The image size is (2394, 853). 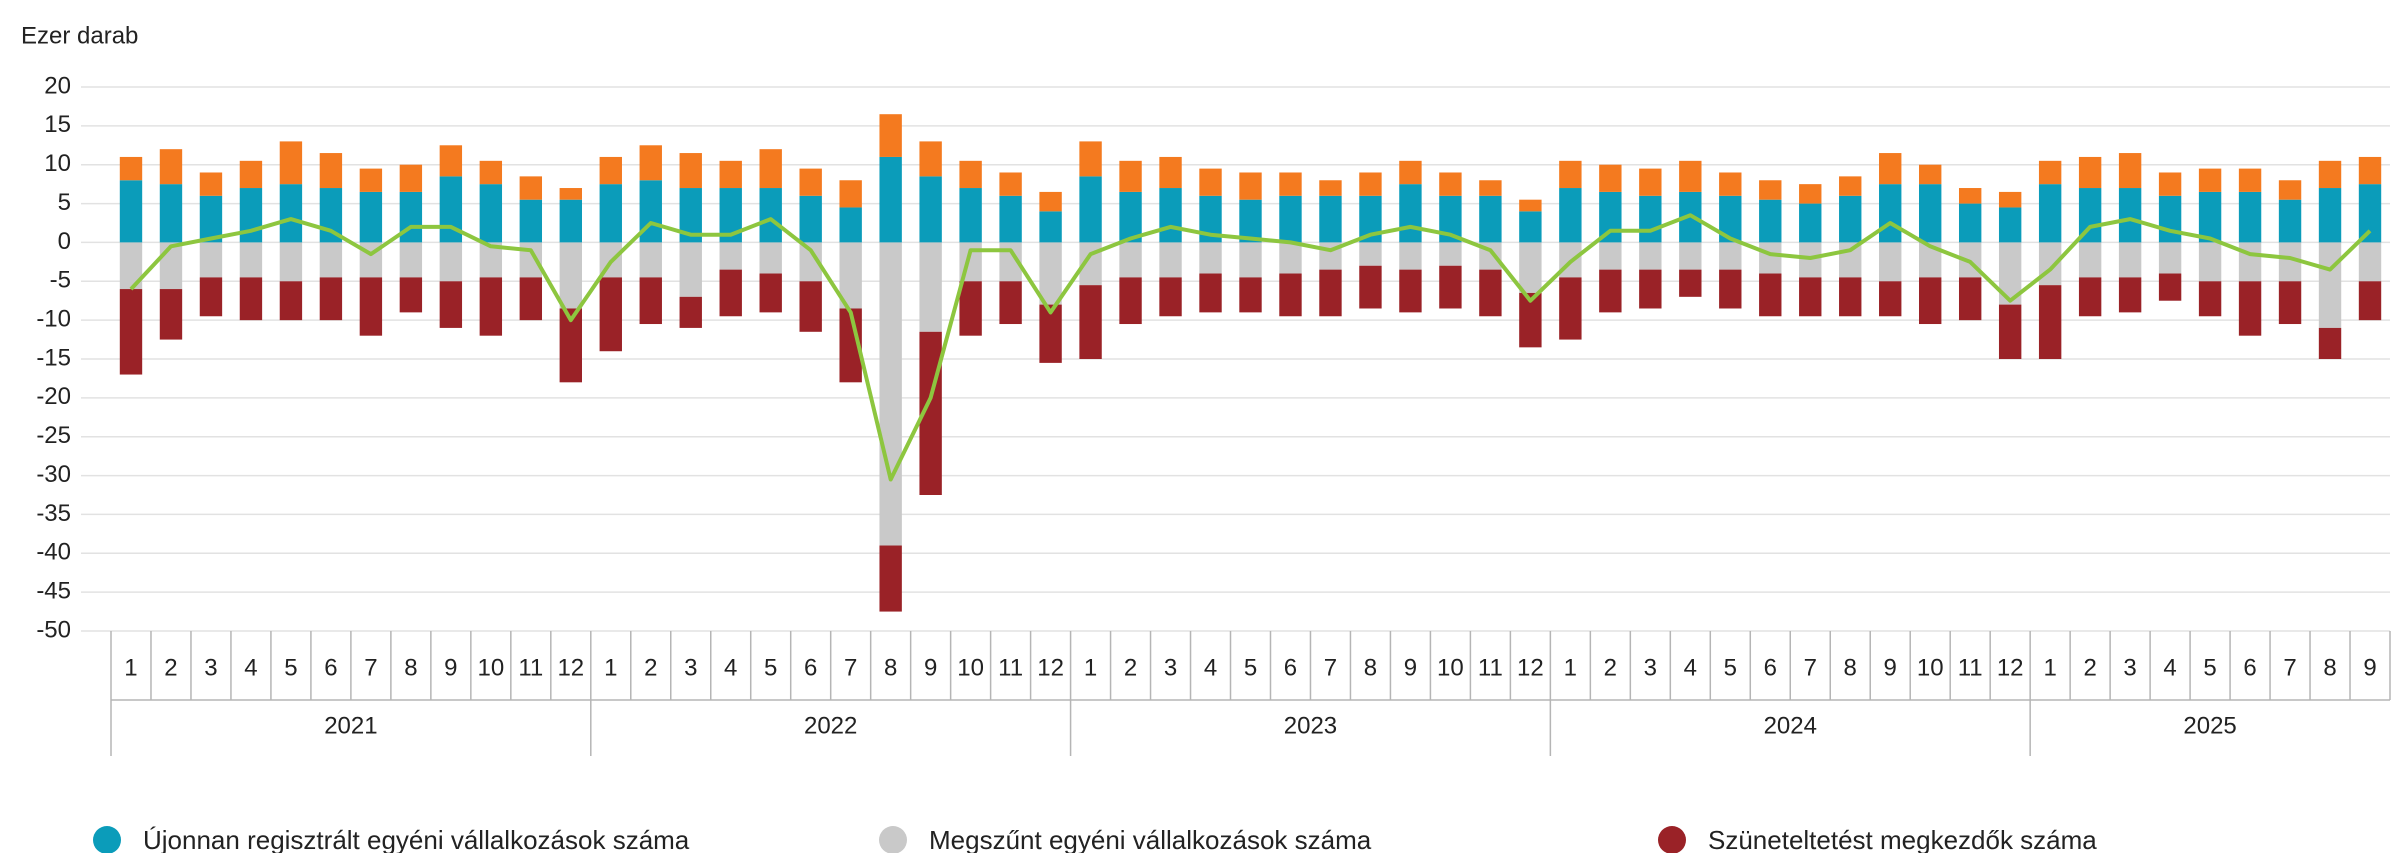 What do you see at coordinates (64, 202) in the screenshot?
I see `y-tick-label: 5` at bounding box center [64, 202].